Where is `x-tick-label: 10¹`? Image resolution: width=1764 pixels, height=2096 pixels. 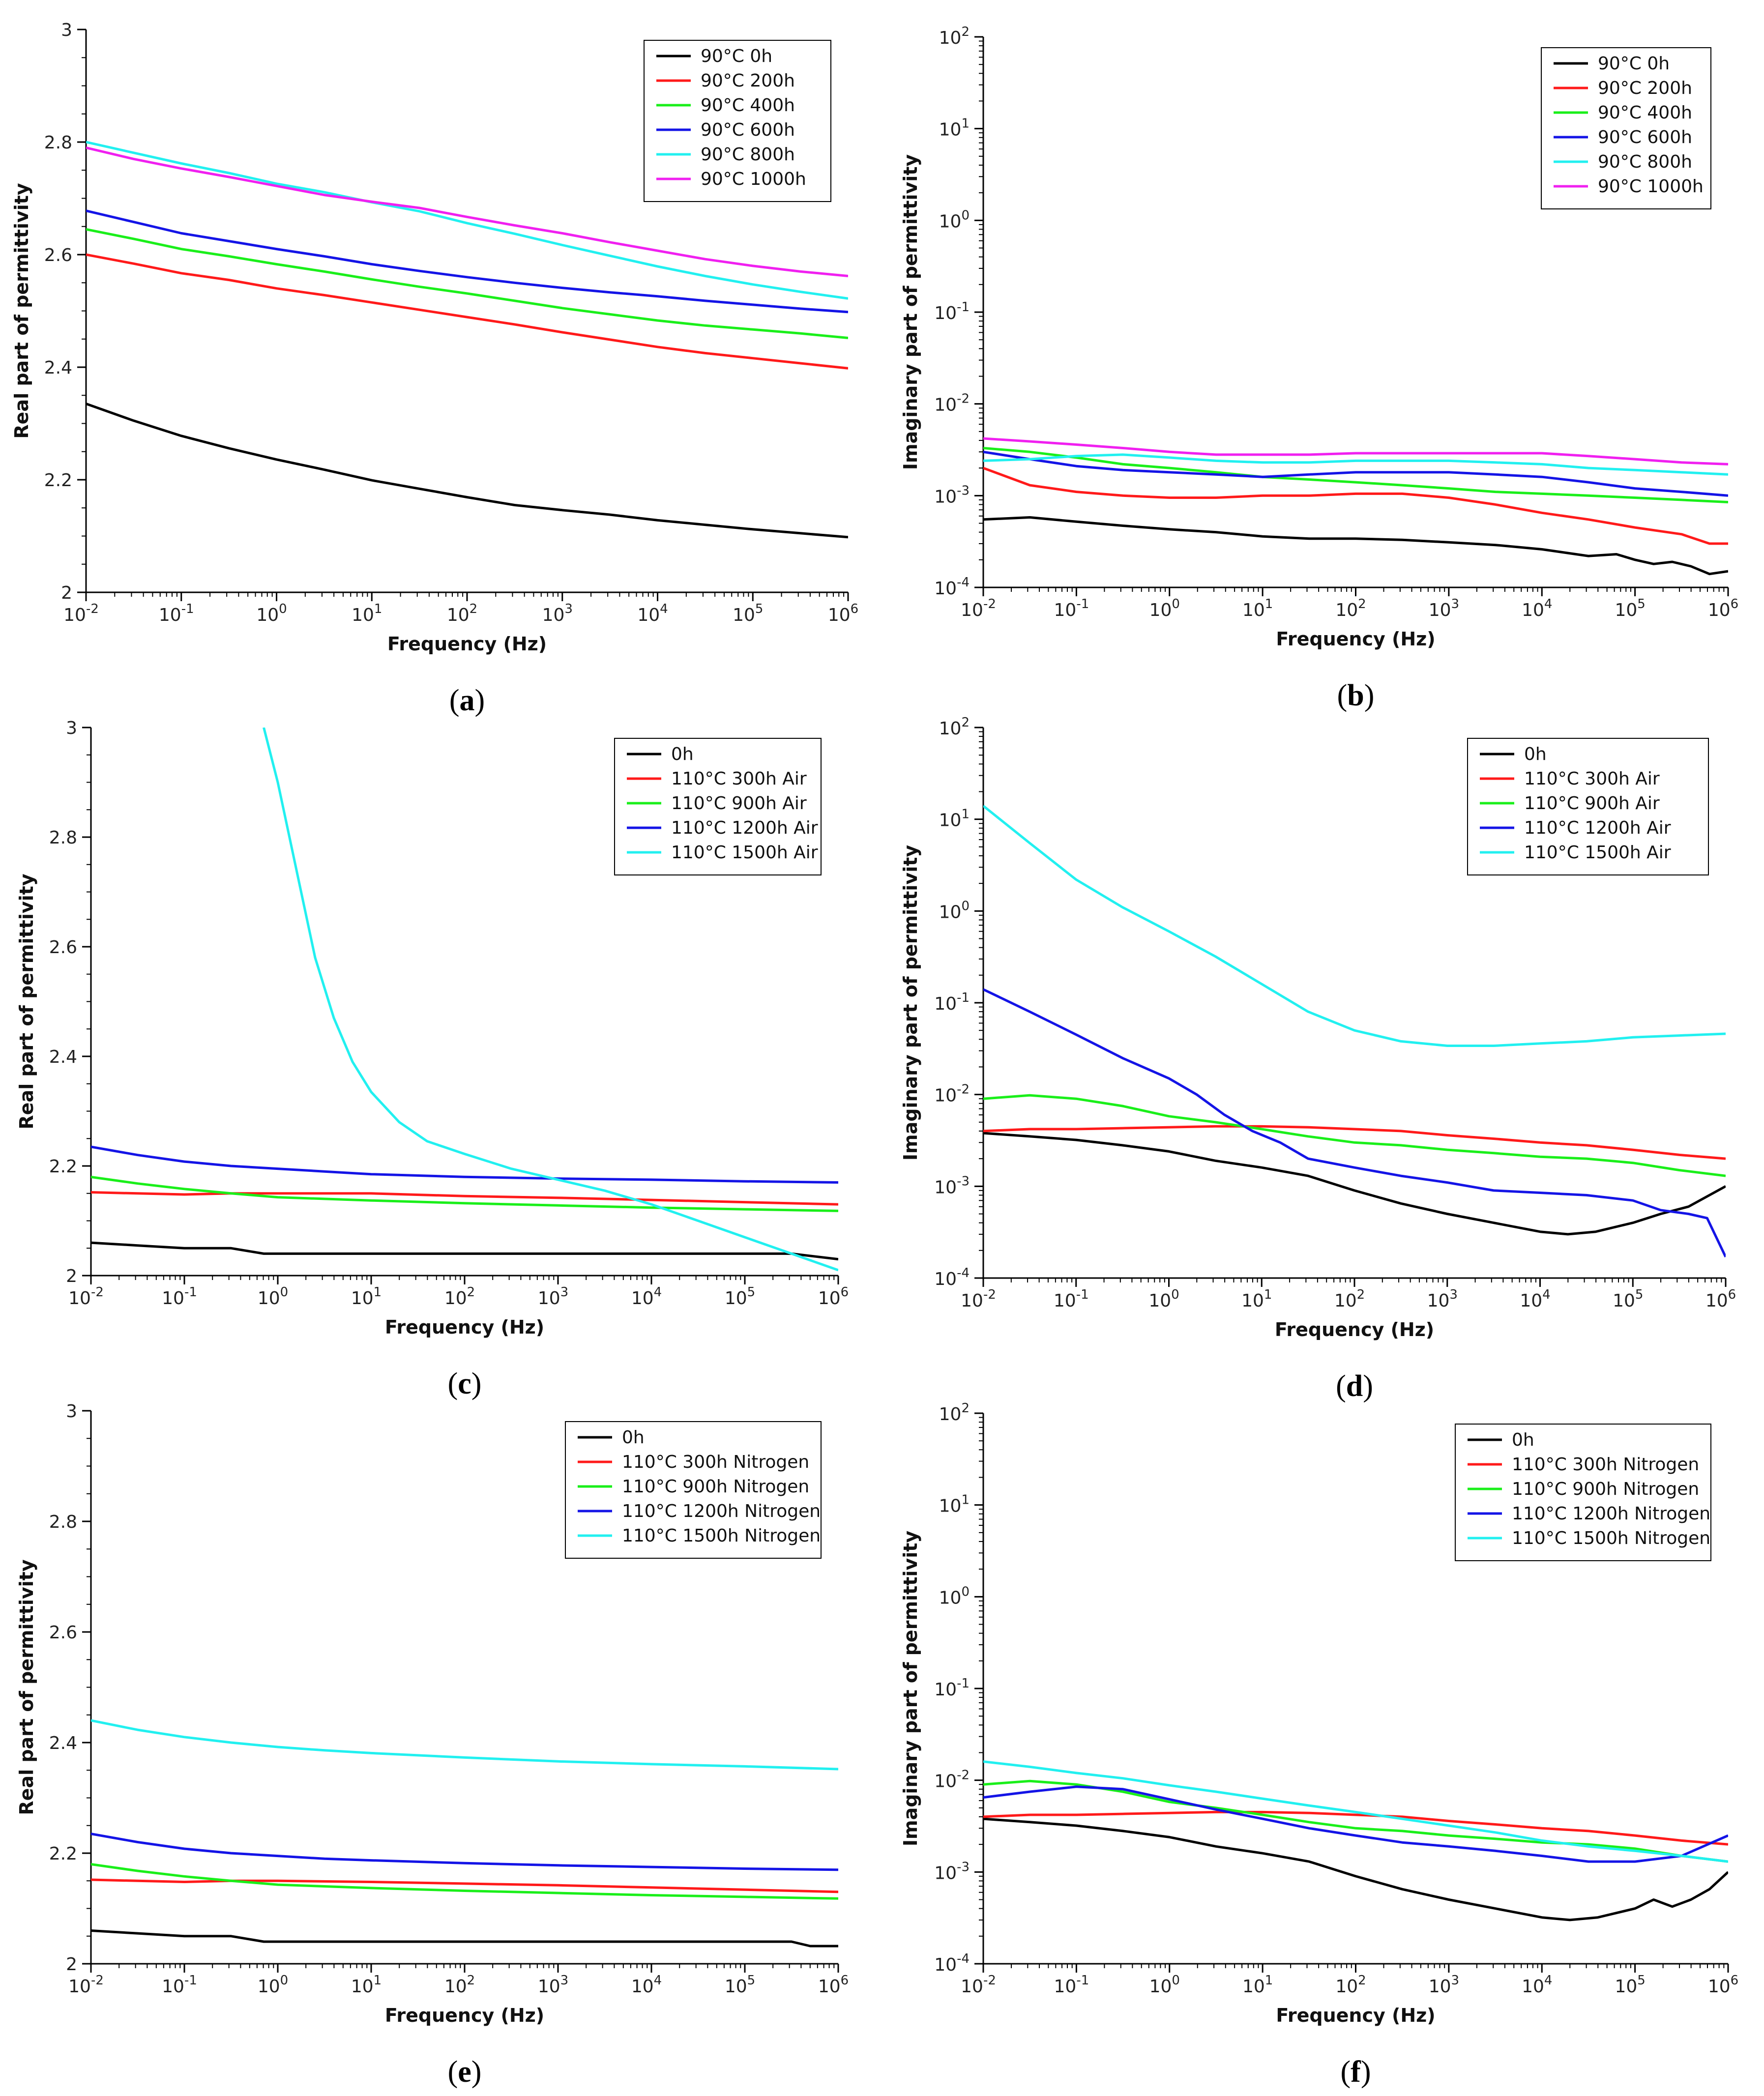 x-tick-label: 10¹ is located at coordinates (366, 1985).